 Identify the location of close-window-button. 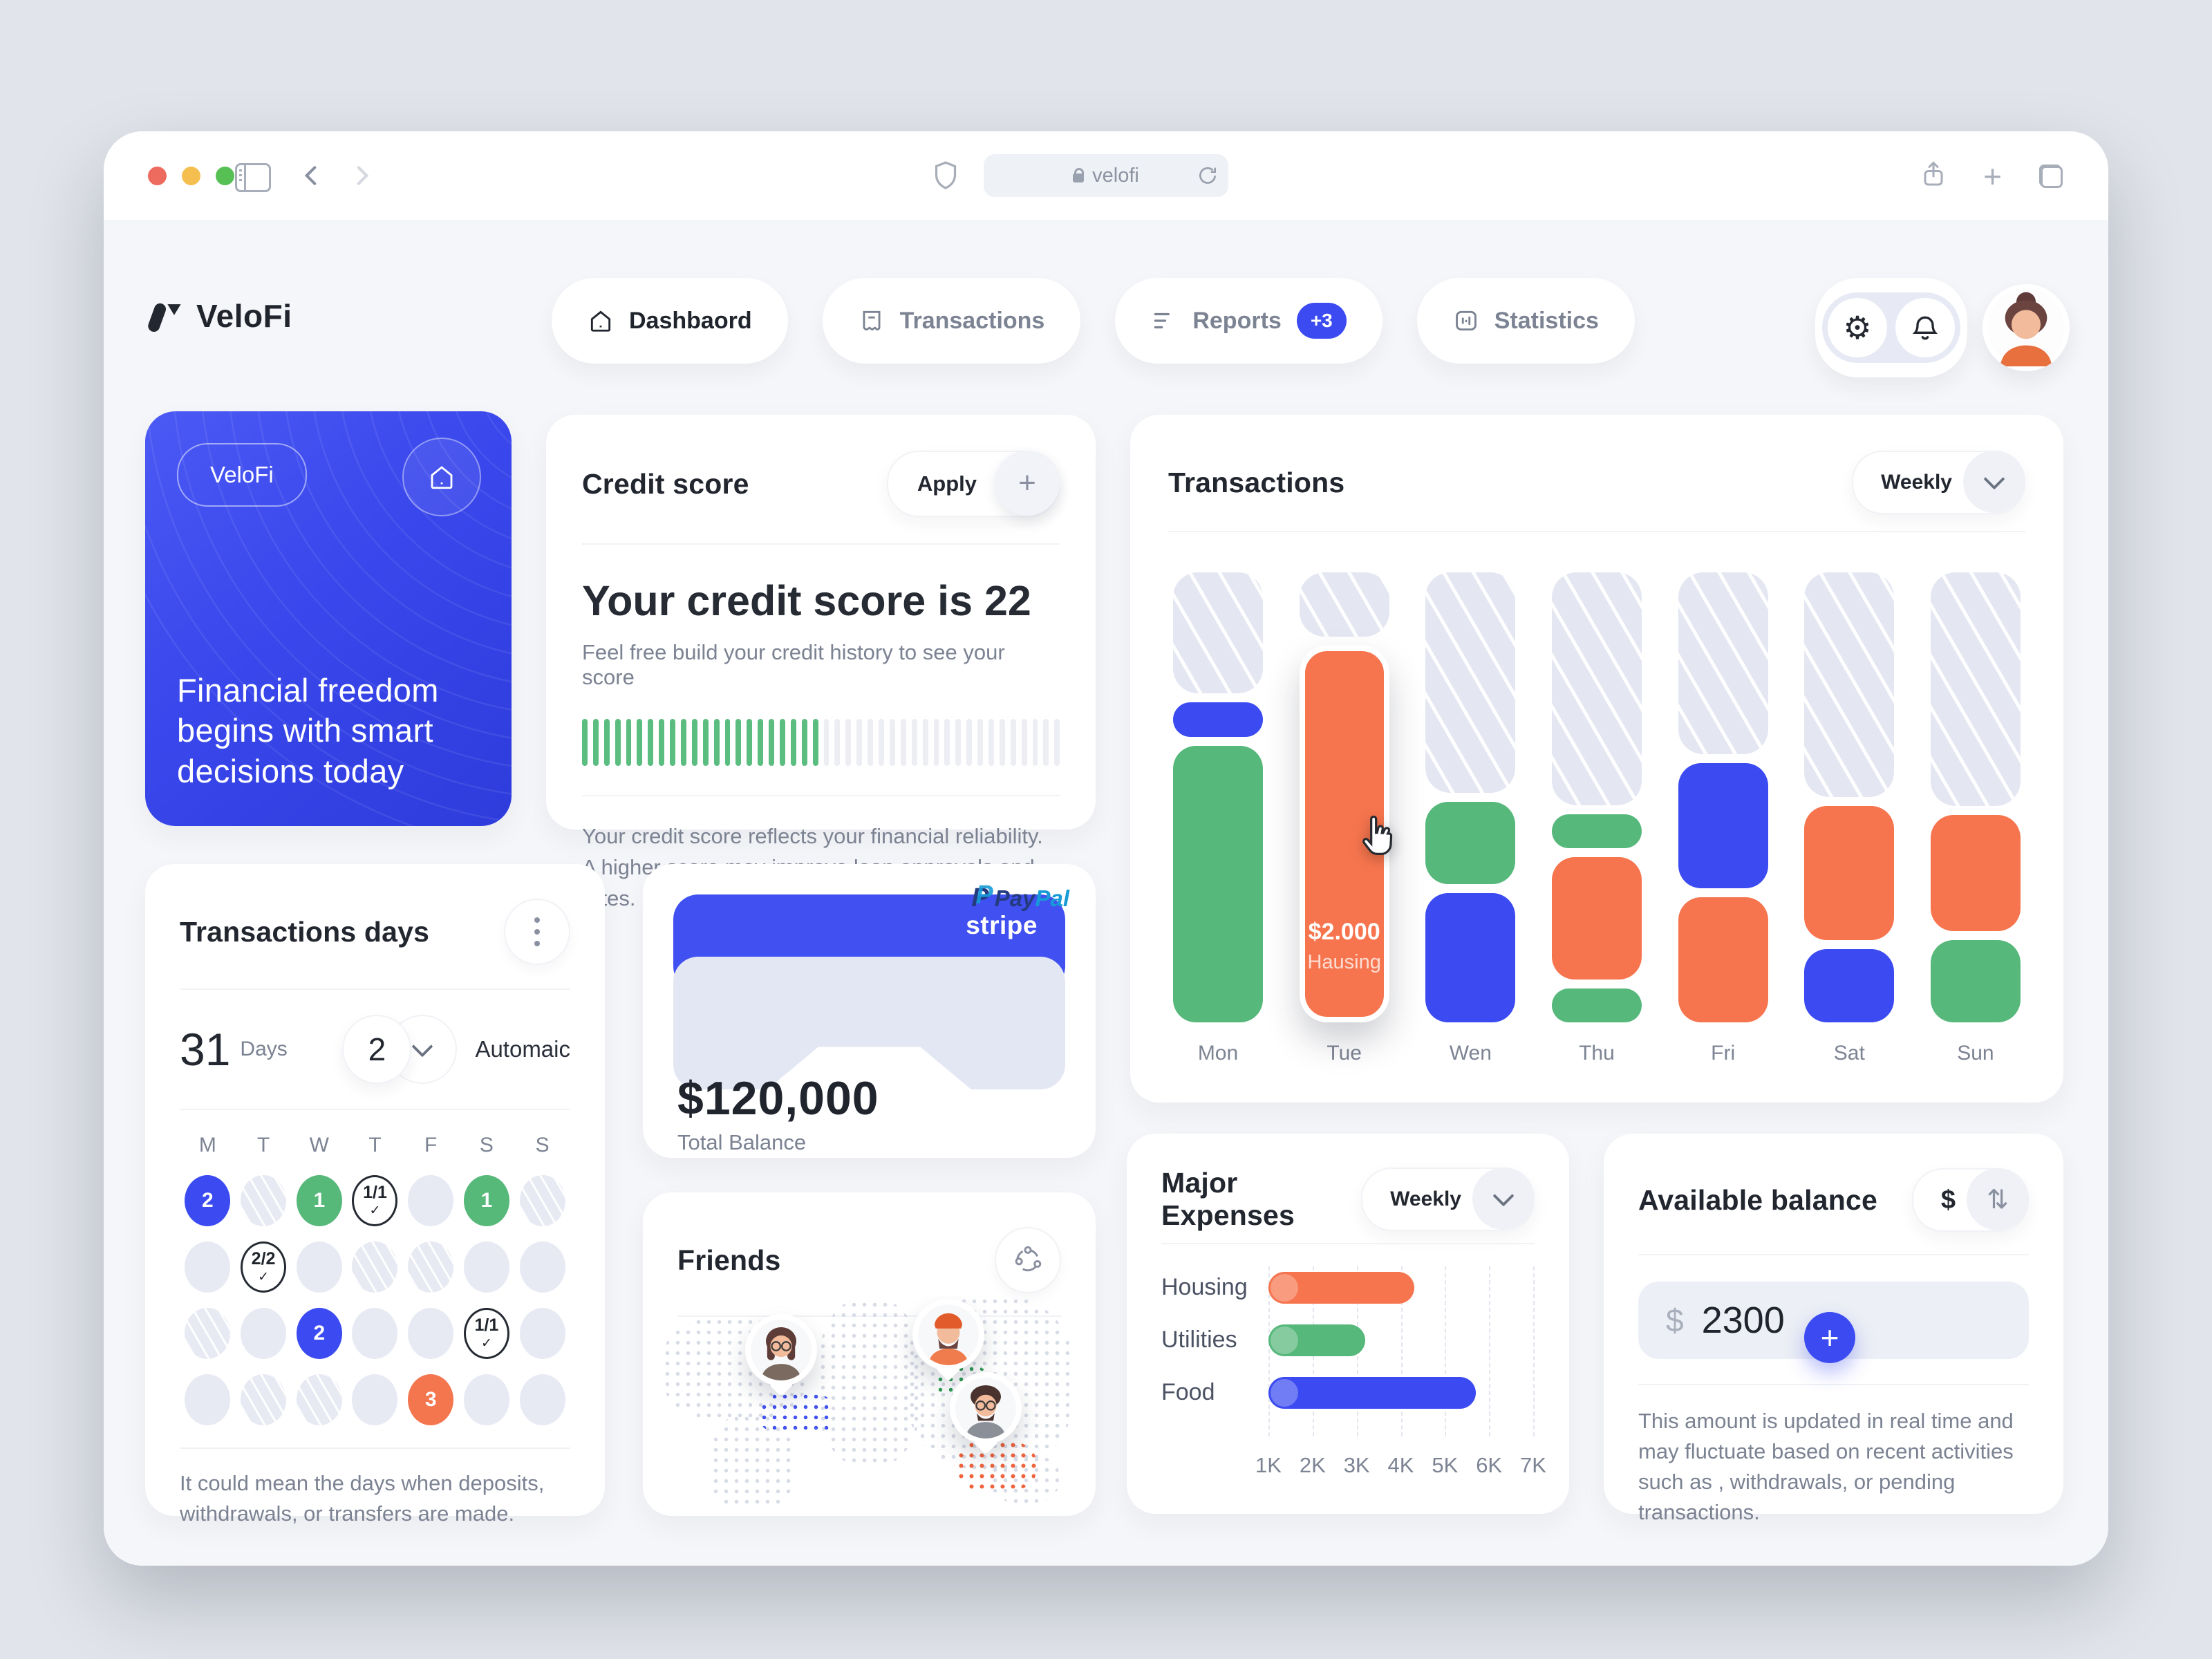
(157, 176).